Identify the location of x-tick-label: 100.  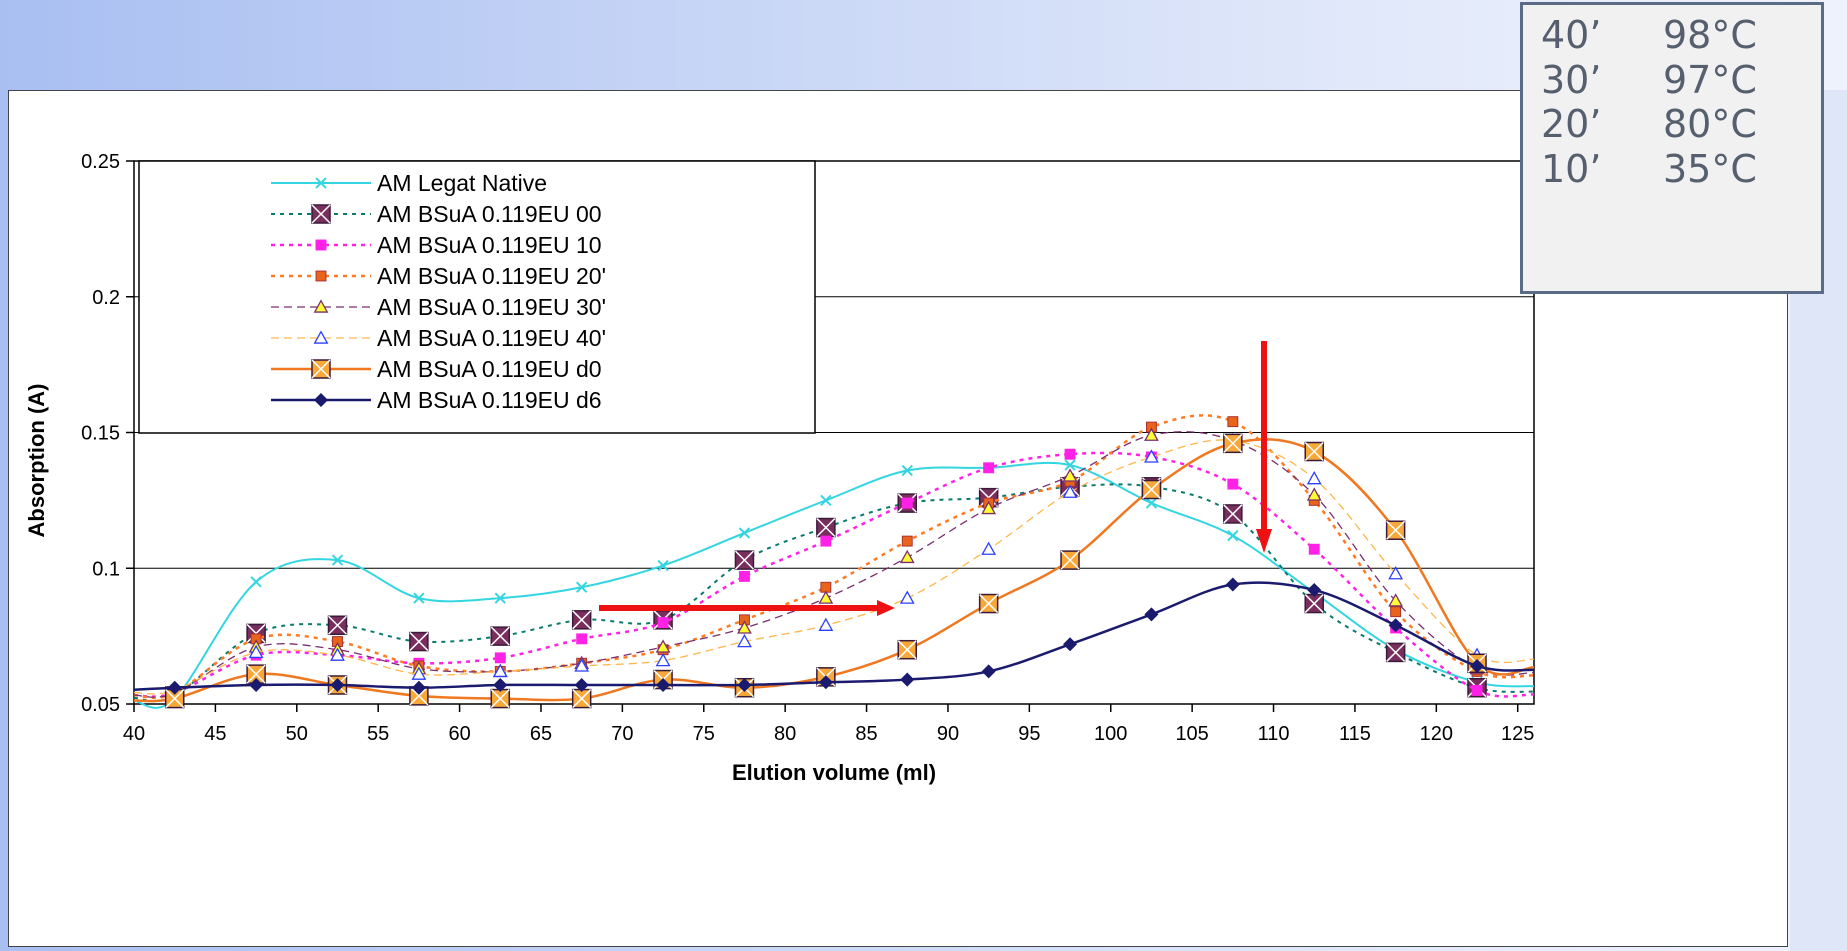
(1110, 734).